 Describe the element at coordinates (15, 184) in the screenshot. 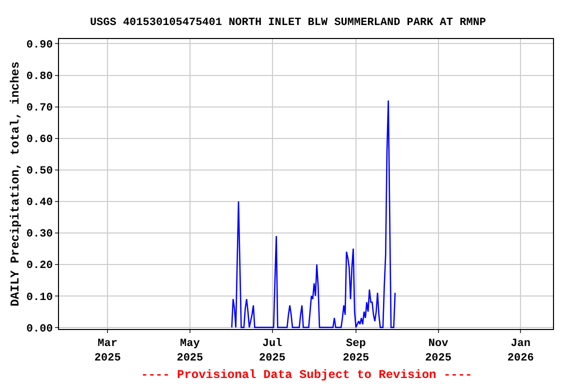

I see `y-axis-title: DAILY Precipitation, total, inches` at that location.